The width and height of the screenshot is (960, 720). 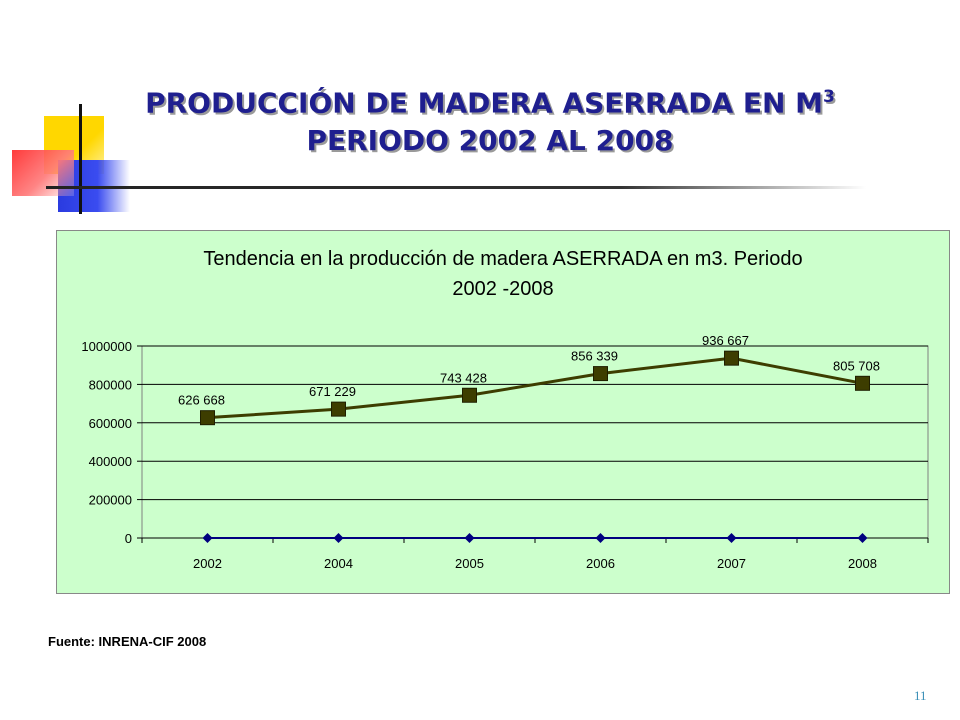 I want to click on x-tick-label: 2007, so click(x=731, y=563).